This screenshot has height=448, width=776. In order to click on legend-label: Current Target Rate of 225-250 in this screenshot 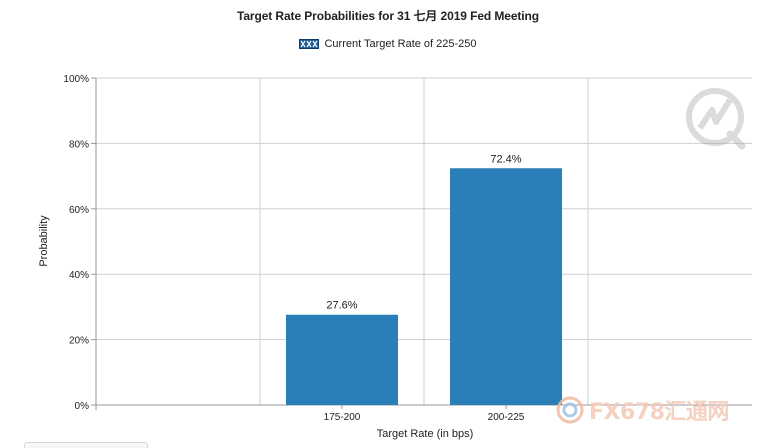, I will do `click(400, 44)`.